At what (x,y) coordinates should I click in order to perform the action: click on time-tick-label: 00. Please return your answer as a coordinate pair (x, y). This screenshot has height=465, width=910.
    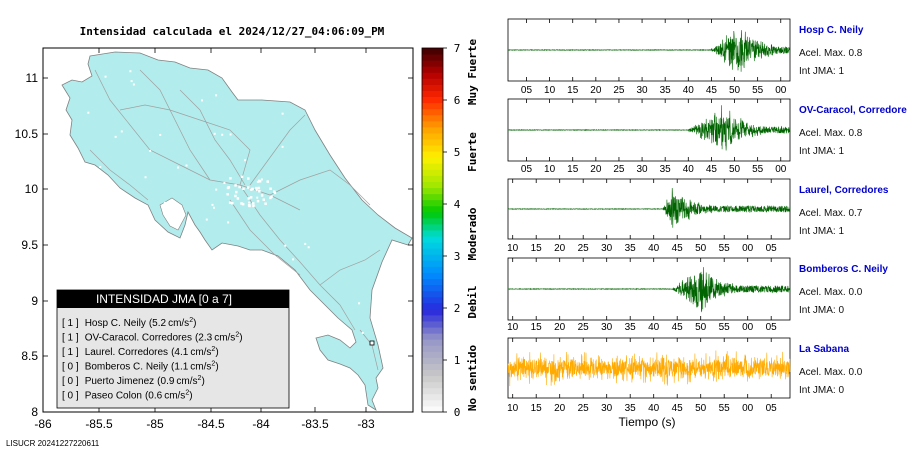
    Looking at the image, I should click on (748, 248).